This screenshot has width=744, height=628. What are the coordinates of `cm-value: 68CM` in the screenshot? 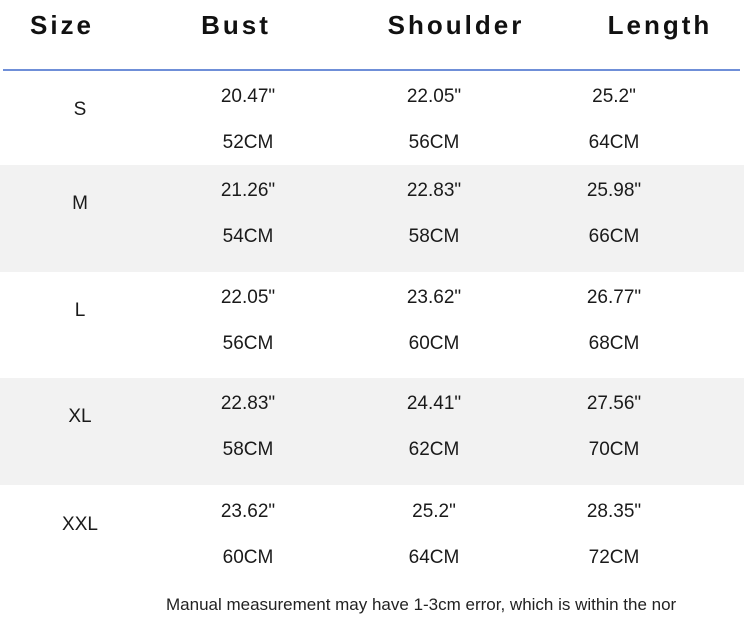 It's located at (614, 343).